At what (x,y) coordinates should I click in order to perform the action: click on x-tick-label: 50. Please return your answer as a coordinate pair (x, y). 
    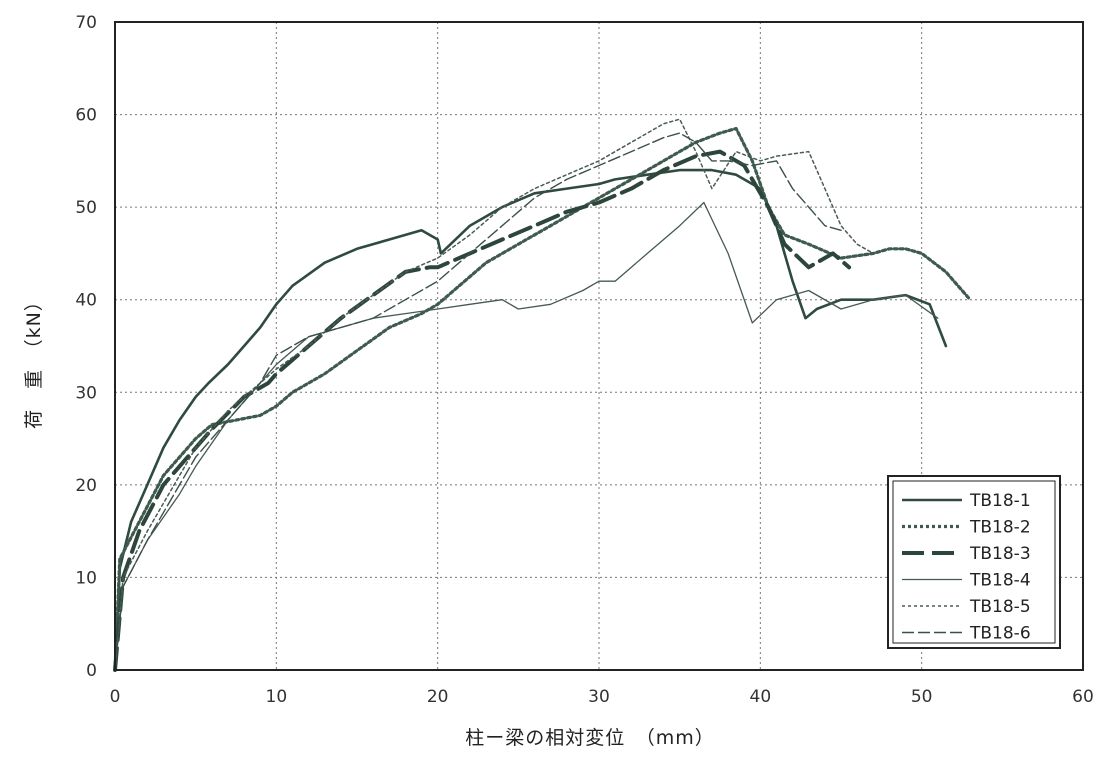
    Looking at the image, I should click on (922, 697).